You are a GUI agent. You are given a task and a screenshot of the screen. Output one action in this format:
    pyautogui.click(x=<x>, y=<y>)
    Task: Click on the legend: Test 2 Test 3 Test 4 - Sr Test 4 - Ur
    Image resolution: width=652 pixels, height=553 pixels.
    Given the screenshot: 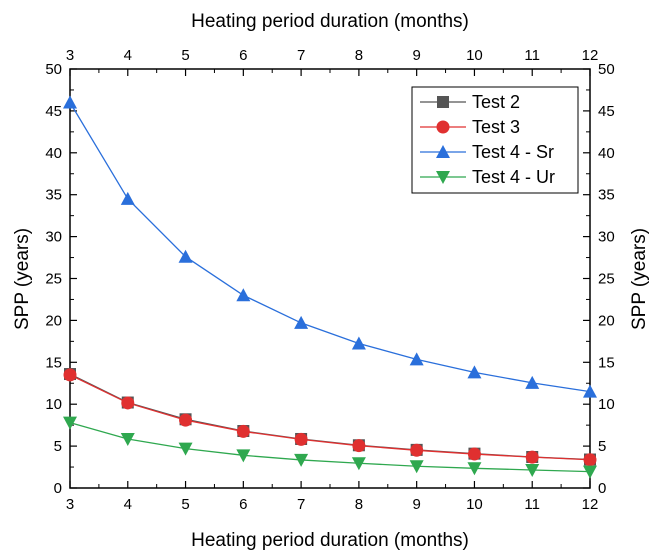 What is the action you would take?
    pyautogui.click(x=495, y=140)
    